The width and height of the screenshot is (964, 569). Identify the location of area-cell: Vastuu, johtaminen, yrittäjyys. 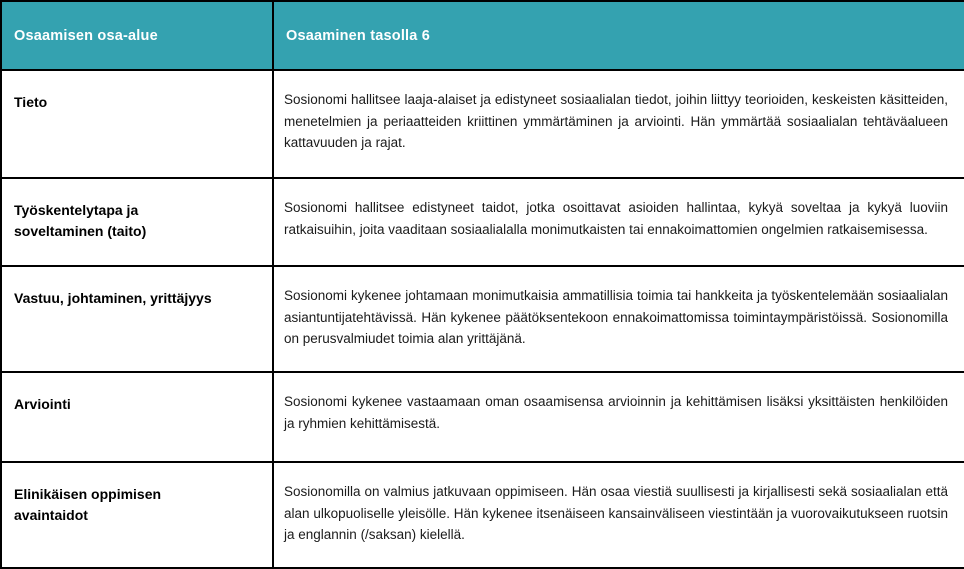
(137, 319).